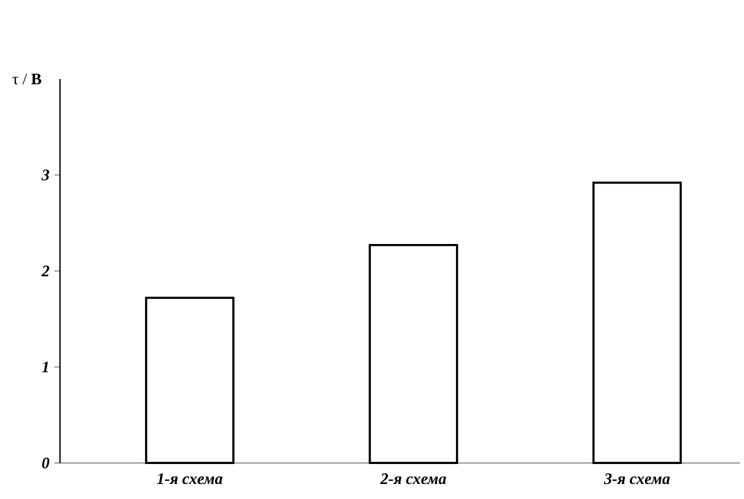  I want to click on x-tick-label: 3-я схема, so click(637, 478).